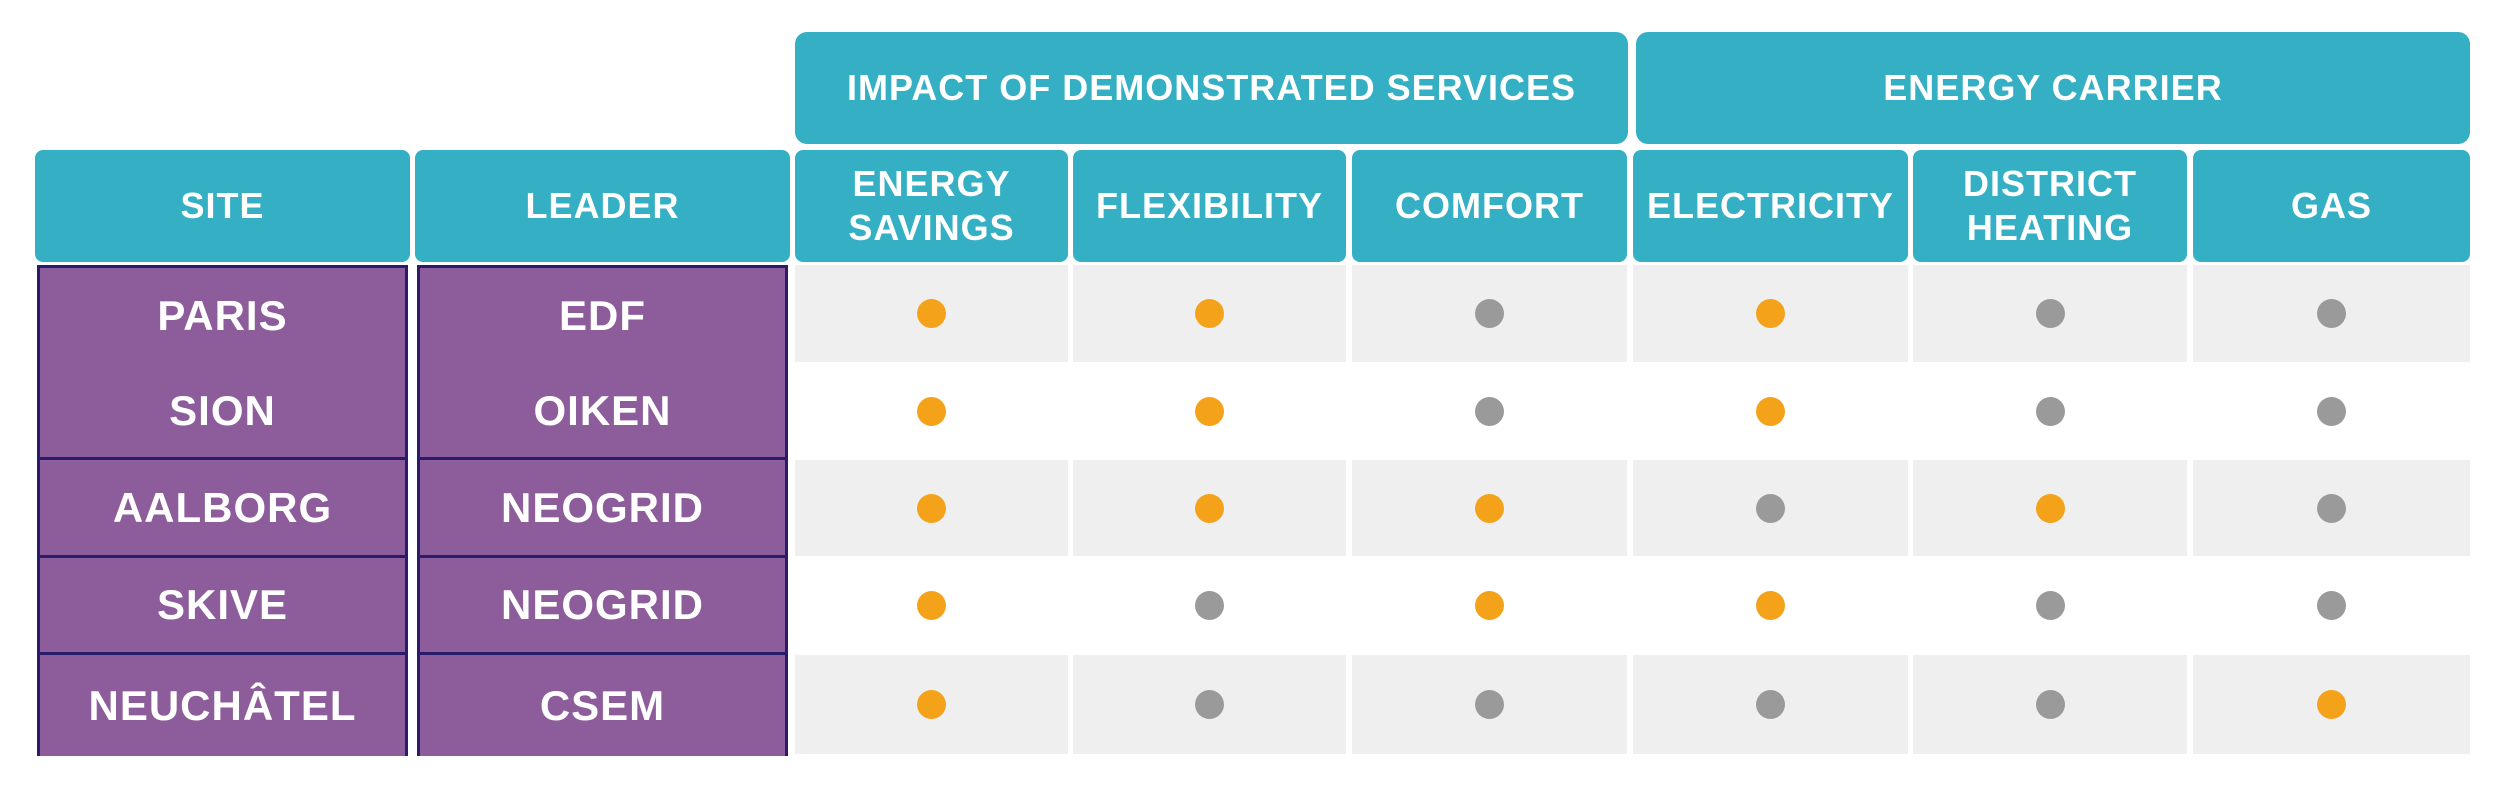 The image size is (2500, 802). I want to click on column-header-label: FLEXIBILITY, so click(1209, 205).